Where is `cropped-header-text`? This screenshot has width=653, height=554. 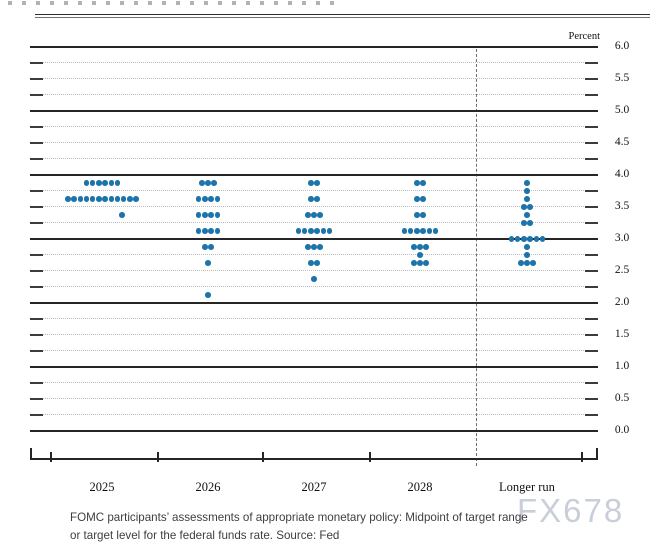 cropped-header-text is located at coordinates (173, 3).